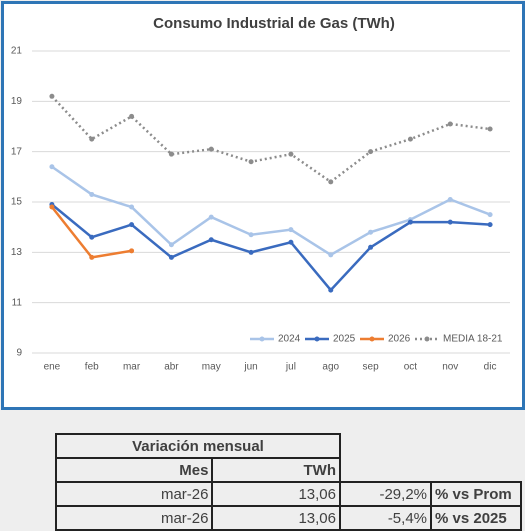  What do you see at coordinates (52, 367) in the screenshot?
I see `x-tick-label: ene` at bounding box center [52, 367].